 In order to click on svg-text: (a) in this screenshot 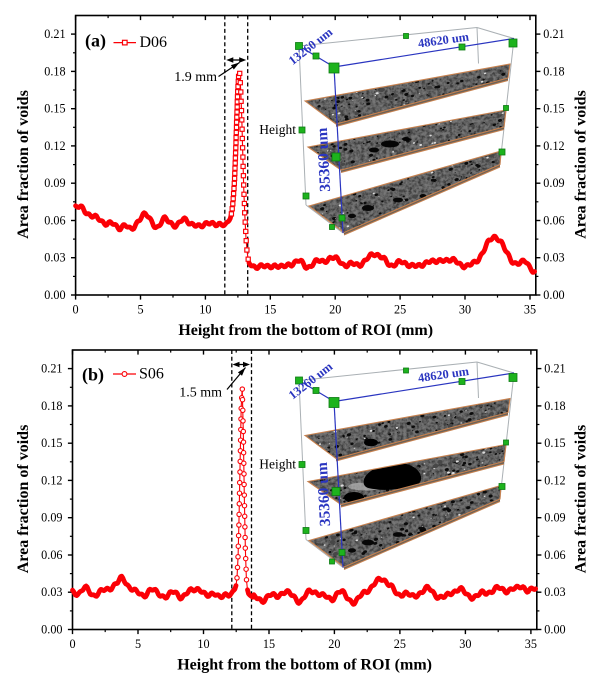, I will do `click(95, 41)`.